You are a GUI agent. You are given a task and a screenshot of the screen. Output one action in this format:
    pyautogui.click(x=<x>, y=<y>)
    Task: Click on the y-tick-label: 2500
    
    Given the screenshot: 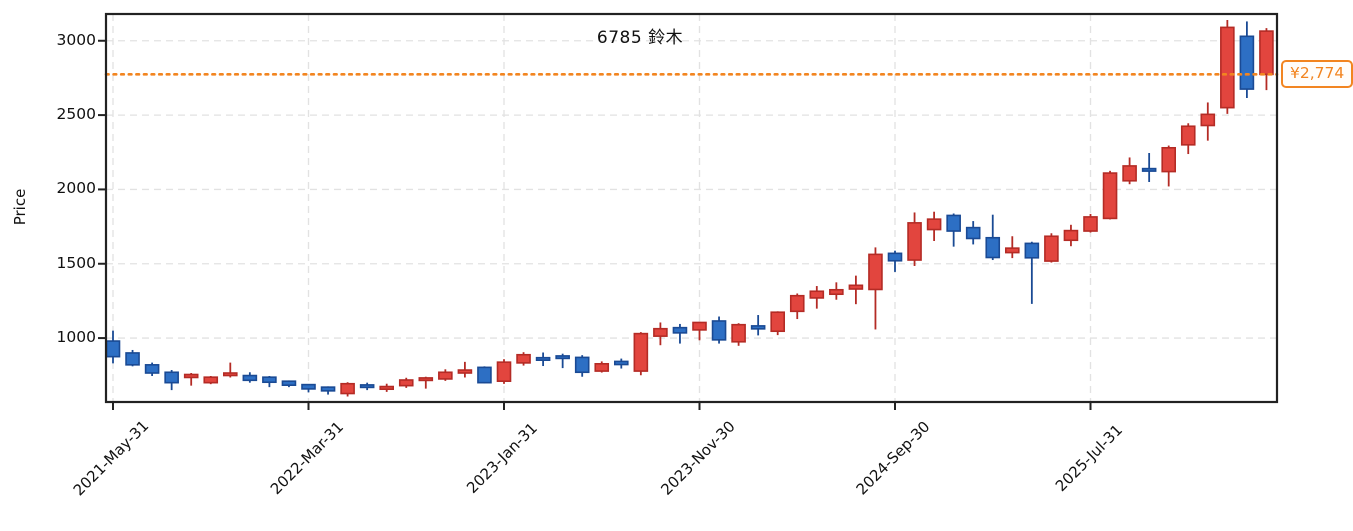 What is the action you would take?
    pyautogui.click(x=76, y=114)
    